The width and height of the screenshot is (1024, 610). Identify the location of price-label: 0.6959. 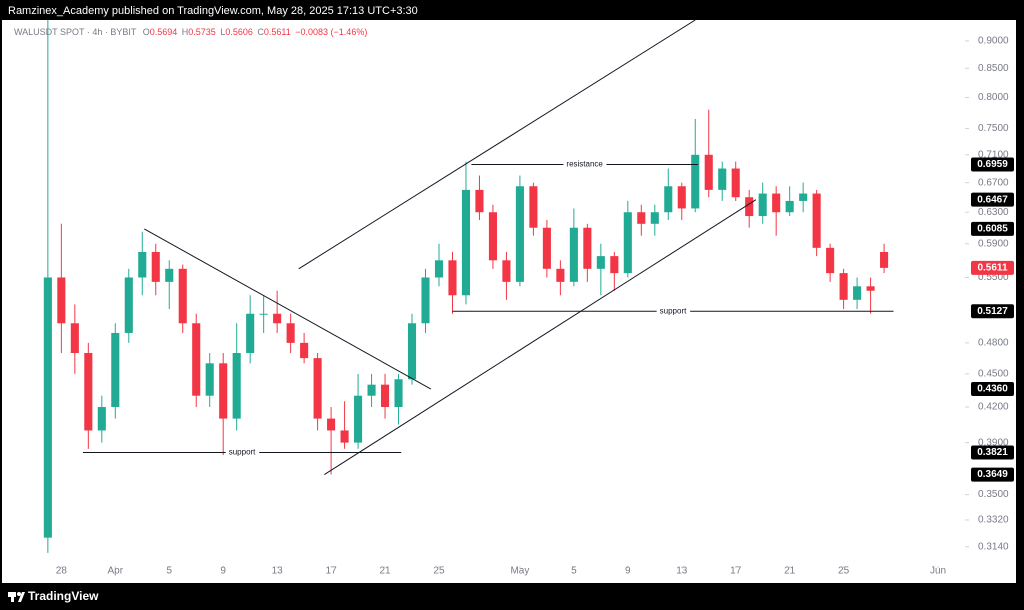
(992, 164).